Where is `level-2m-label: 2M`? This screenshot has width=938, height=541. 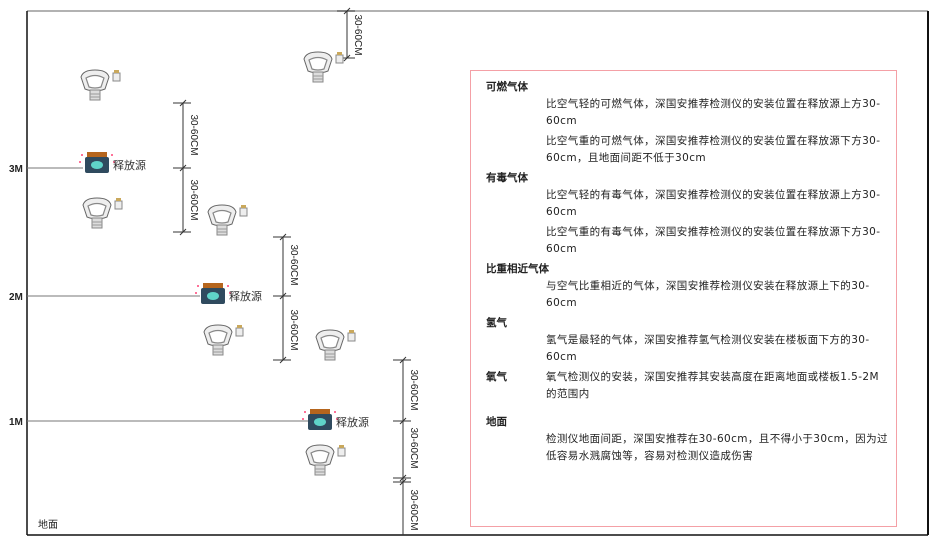 level-2m-label: 2M is located at coordinates (16, 297).